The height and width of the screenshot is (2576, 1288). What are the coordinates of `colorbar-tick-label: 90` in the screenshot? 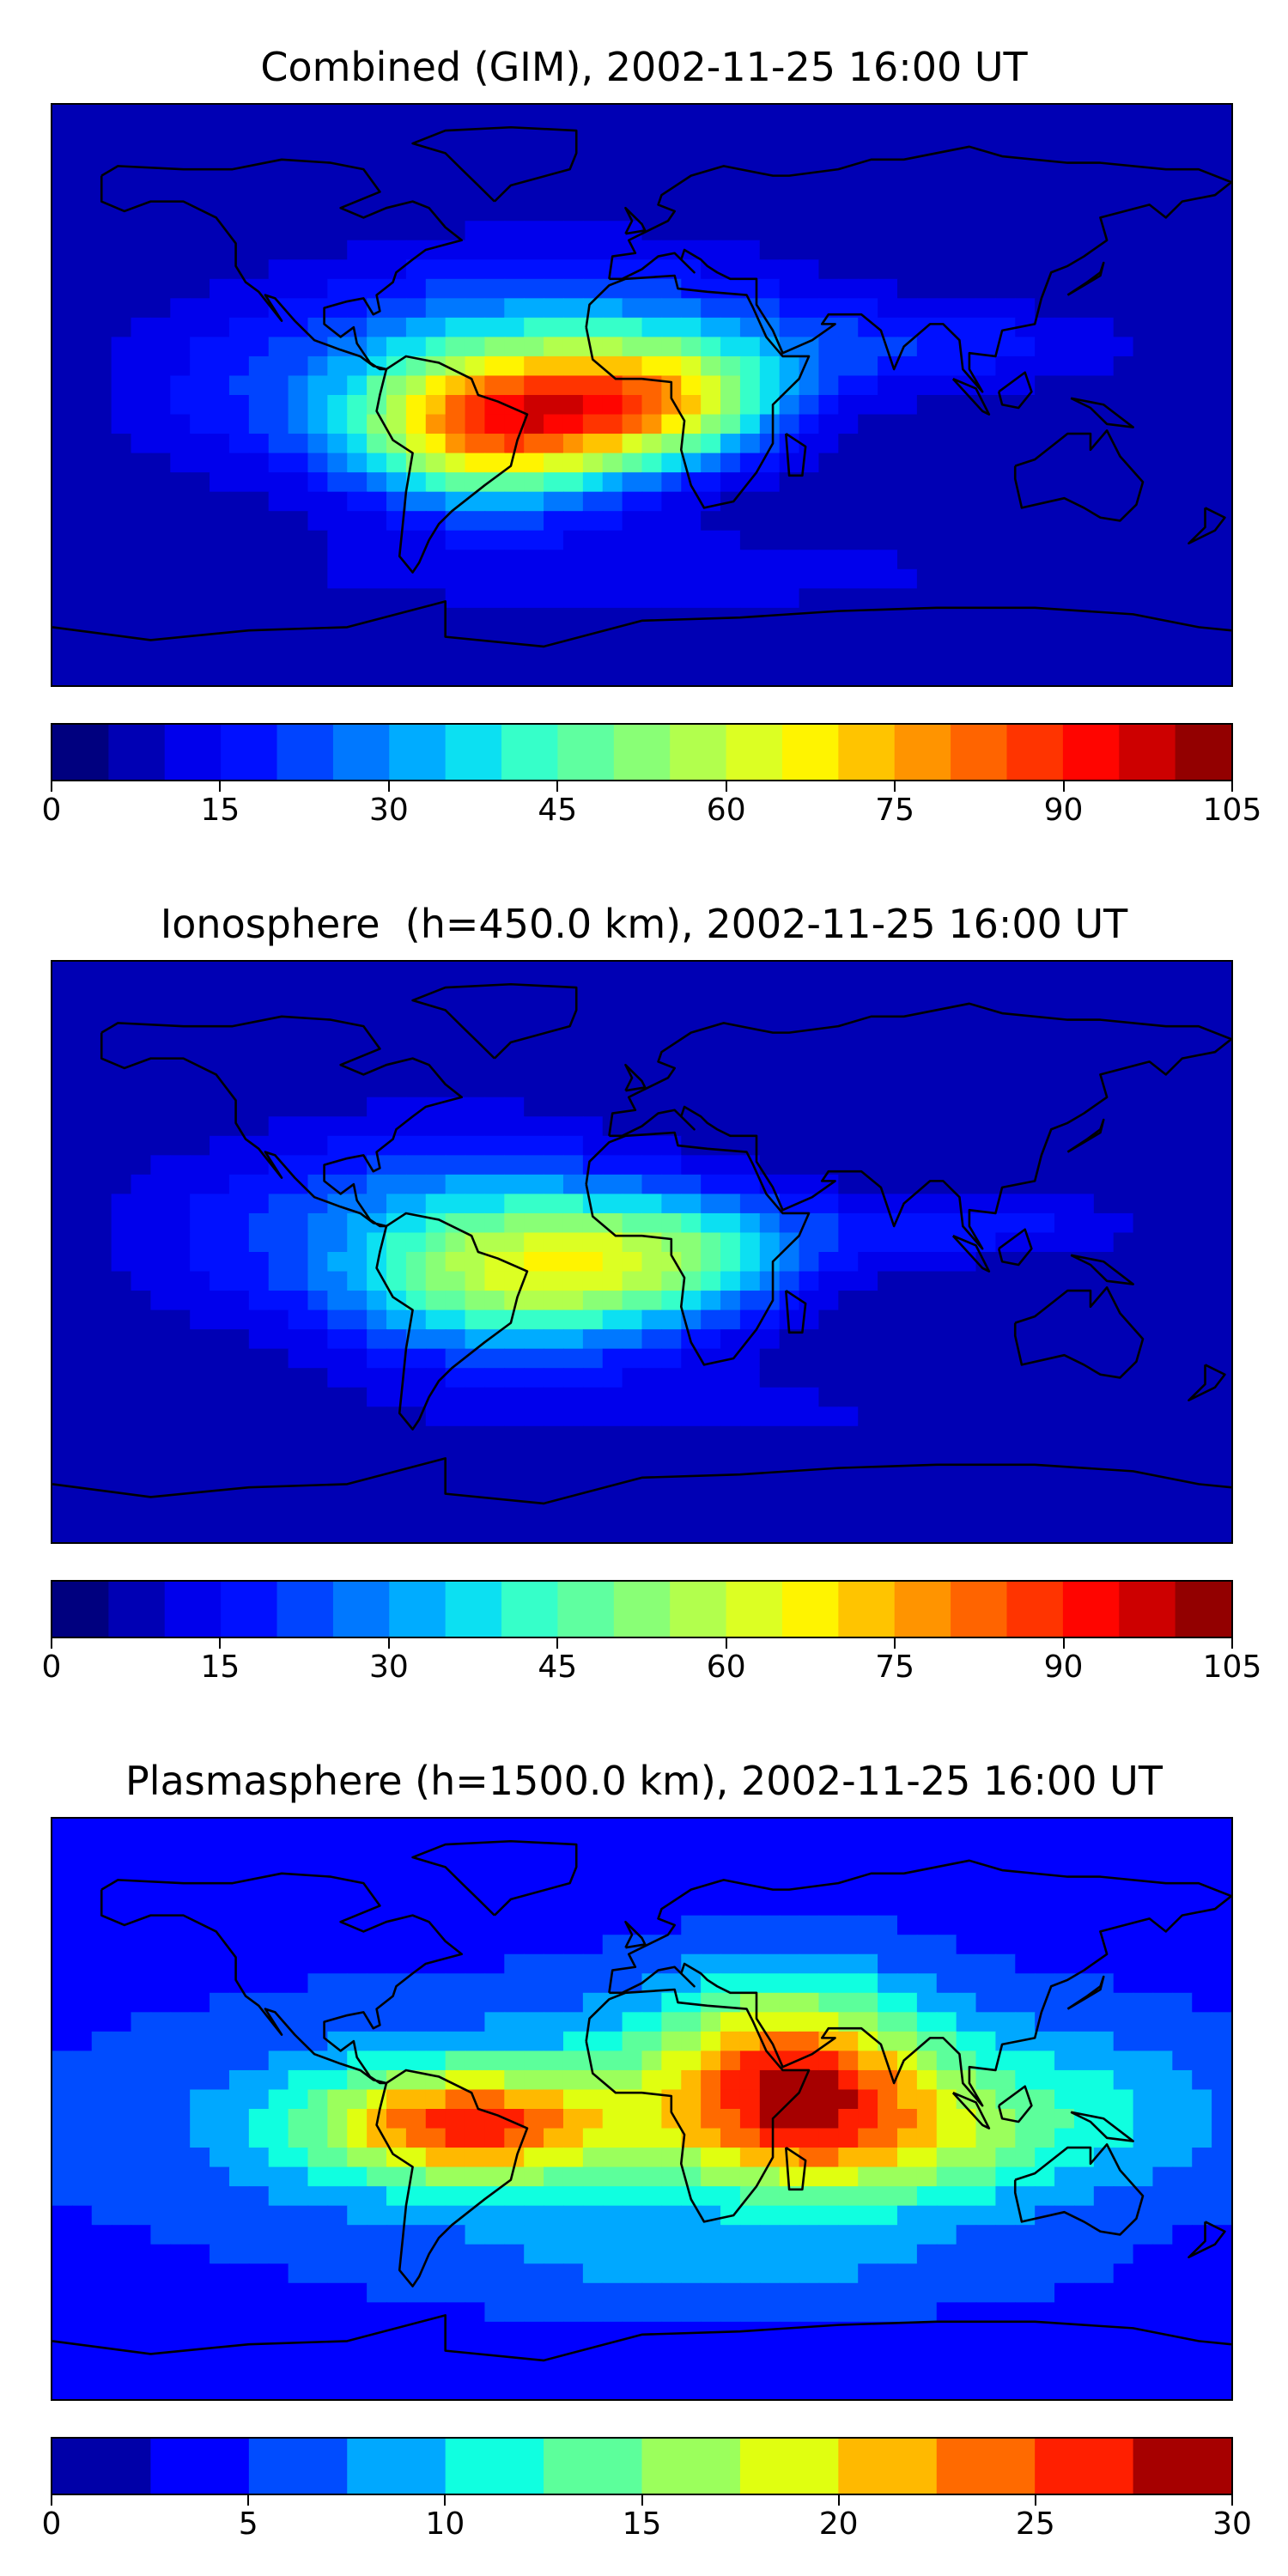 It's located at (1063, 810).